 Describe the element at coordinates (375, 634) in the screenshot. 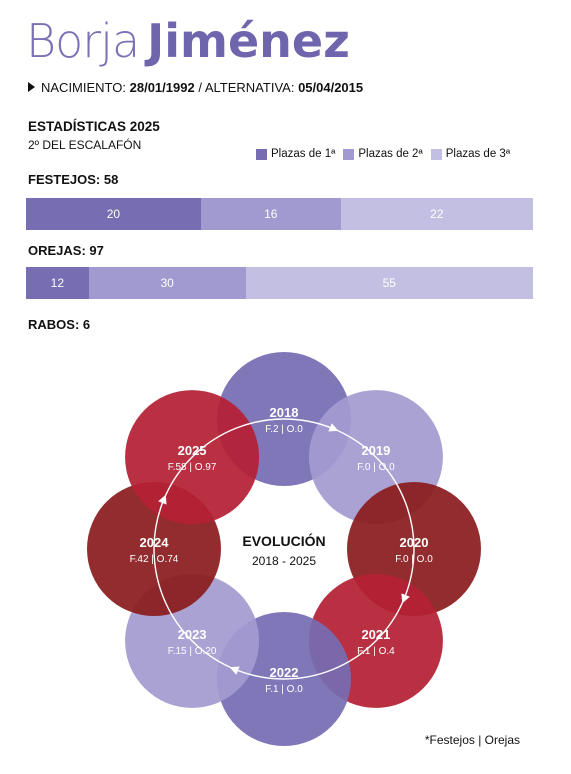

I see `year-label-2021: 2021` at that location.